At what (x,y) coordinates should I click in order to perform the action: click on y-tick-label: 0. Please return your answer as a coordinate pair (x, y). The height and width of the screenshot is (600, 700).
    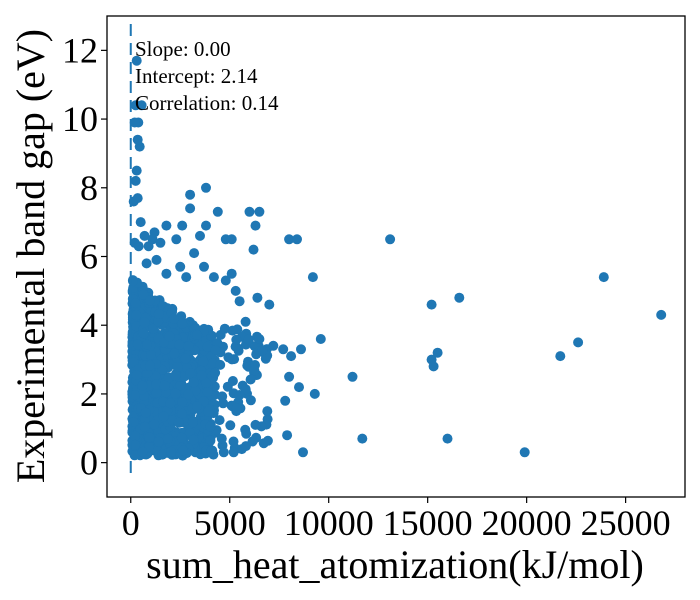
    Looking at the image, I should click on (89, 463).